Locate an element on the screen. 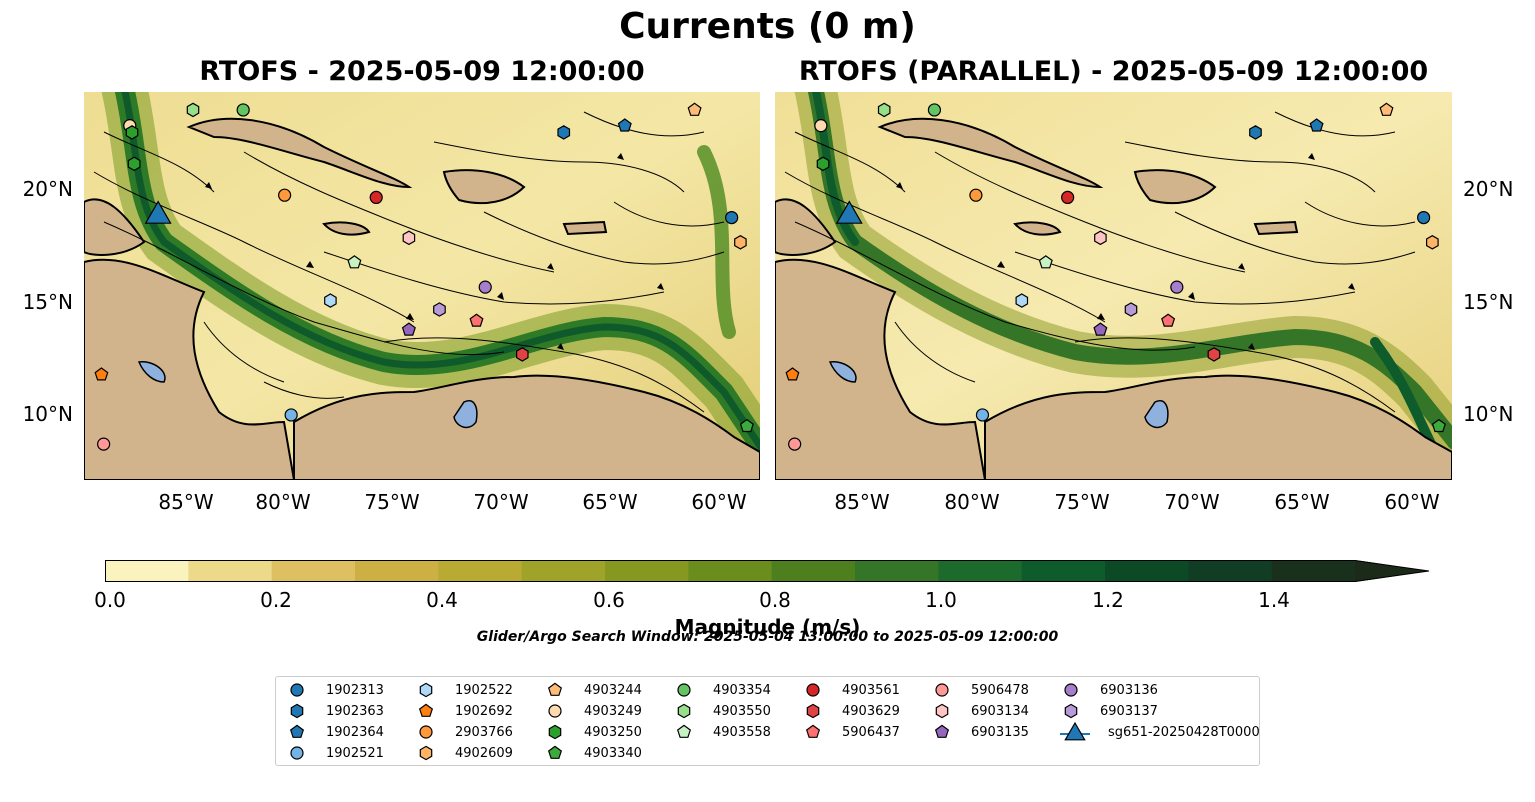 The height and width of the screenshot is (802, 1535). legend-item: 1902364 is located at coordinates (335, 732).